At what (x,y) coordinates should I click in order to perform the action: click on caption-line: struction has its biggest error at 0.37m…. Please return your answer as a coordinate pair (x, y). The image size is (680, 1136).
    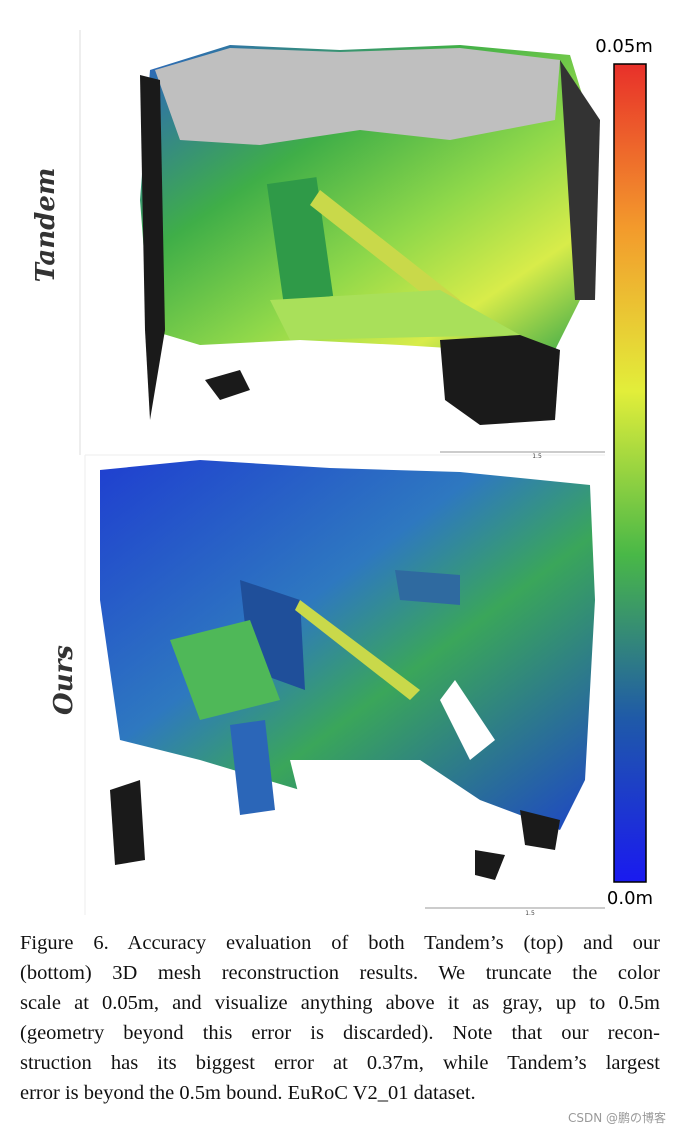
    Looking at the image, I should click on (340, 1063).